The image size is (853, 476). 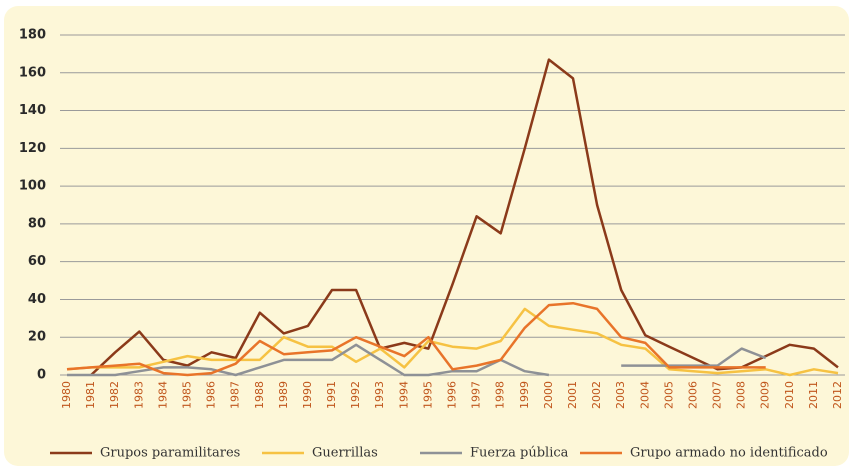 I want to click on x-tick-label: 2000, so click(x=548, y=395).